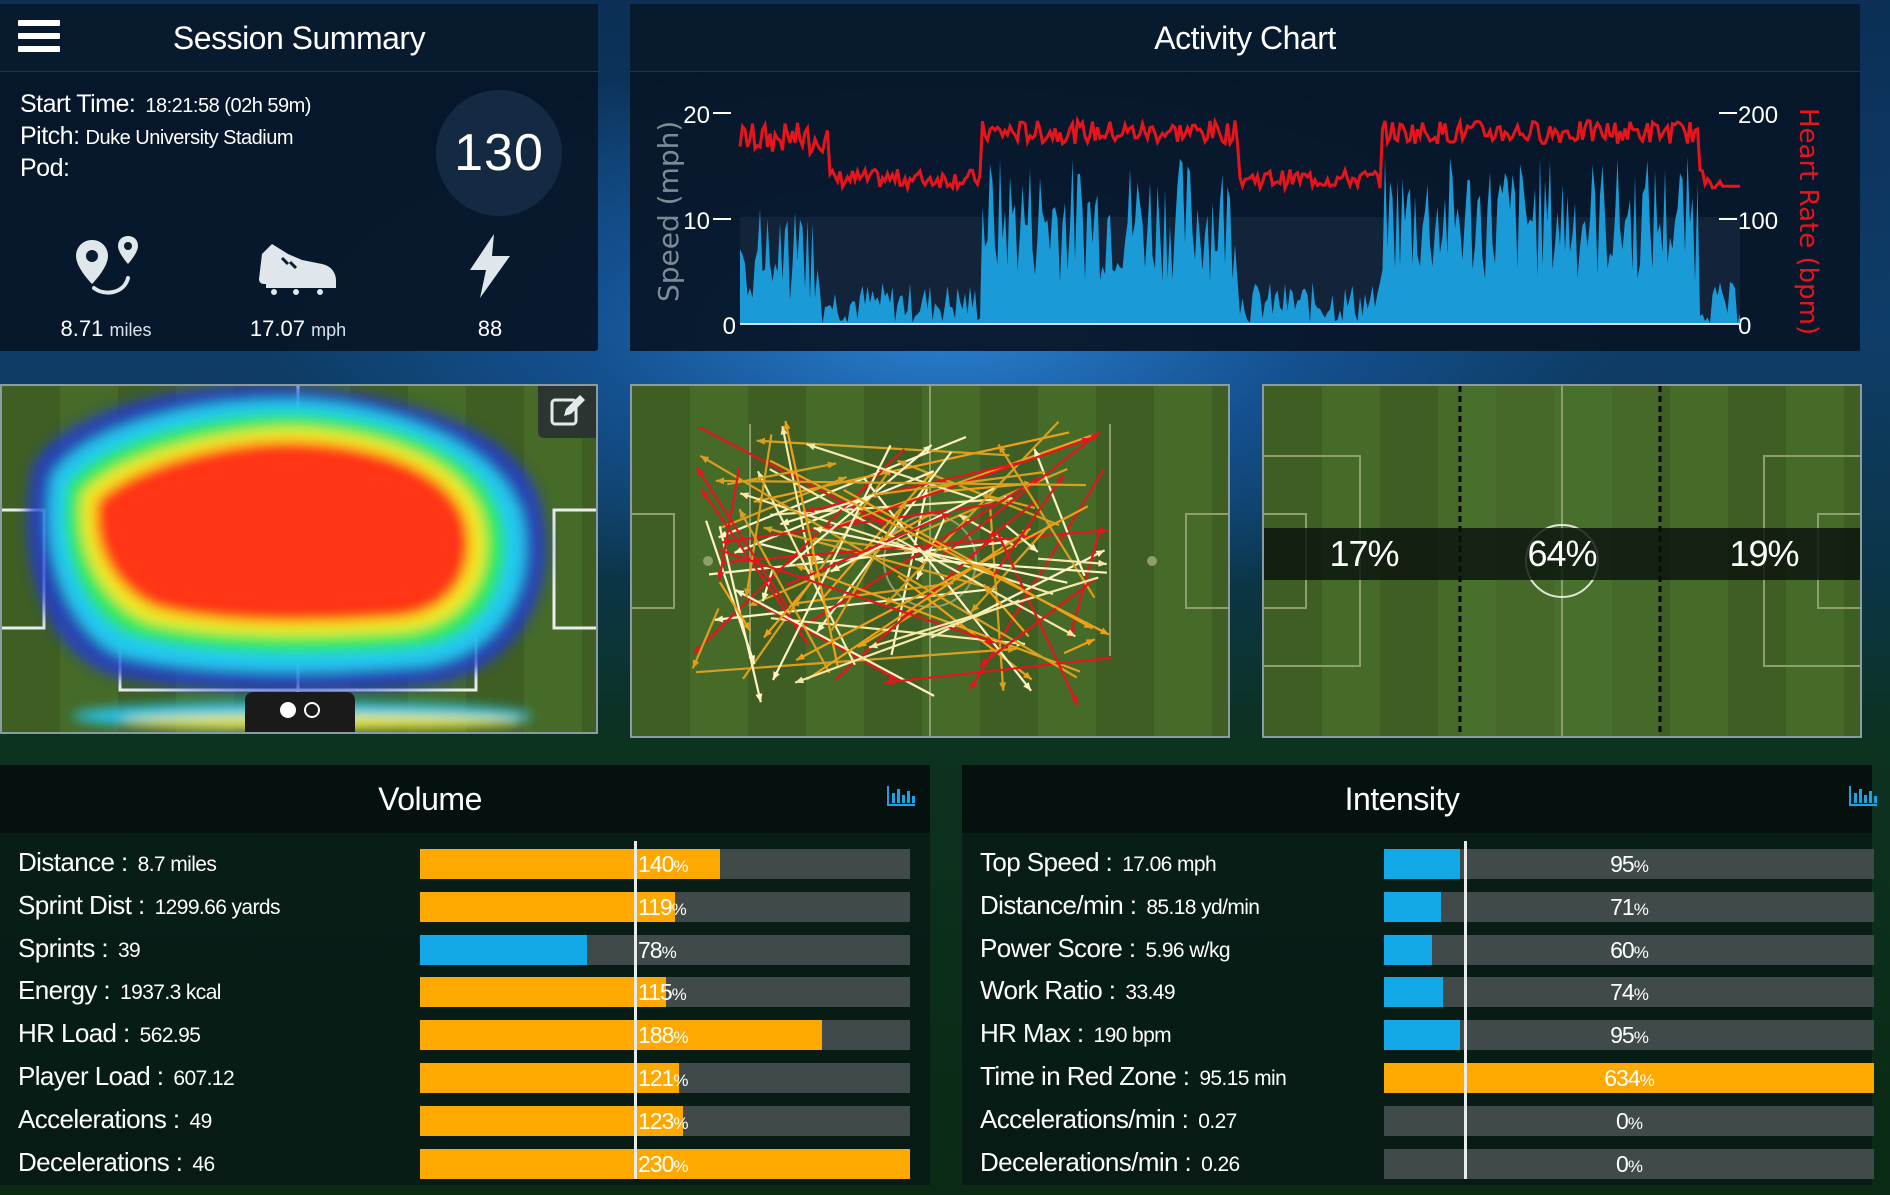  I want to click on metric-name: Top Speed :, so click(1046, 862).